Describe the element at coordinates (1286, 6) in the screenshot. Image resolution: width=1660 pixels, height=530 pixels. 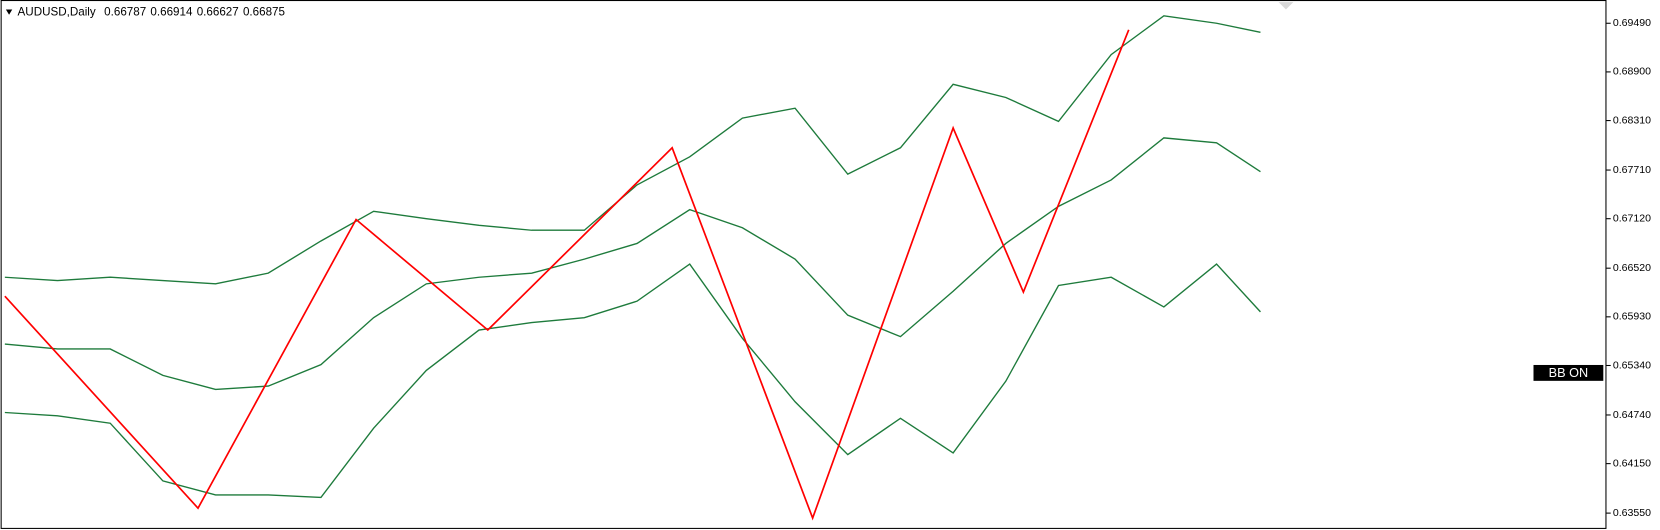
I see `shift-marker` at that location.